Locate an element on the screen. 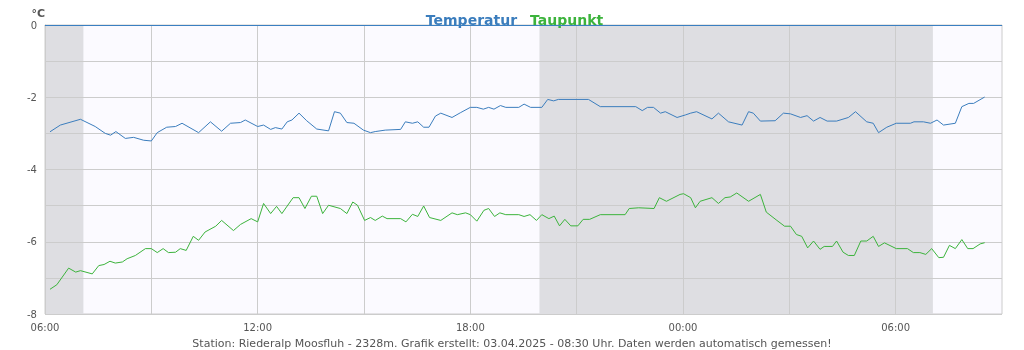  y-tick-label: -6 is located at coordinates (32, 242).